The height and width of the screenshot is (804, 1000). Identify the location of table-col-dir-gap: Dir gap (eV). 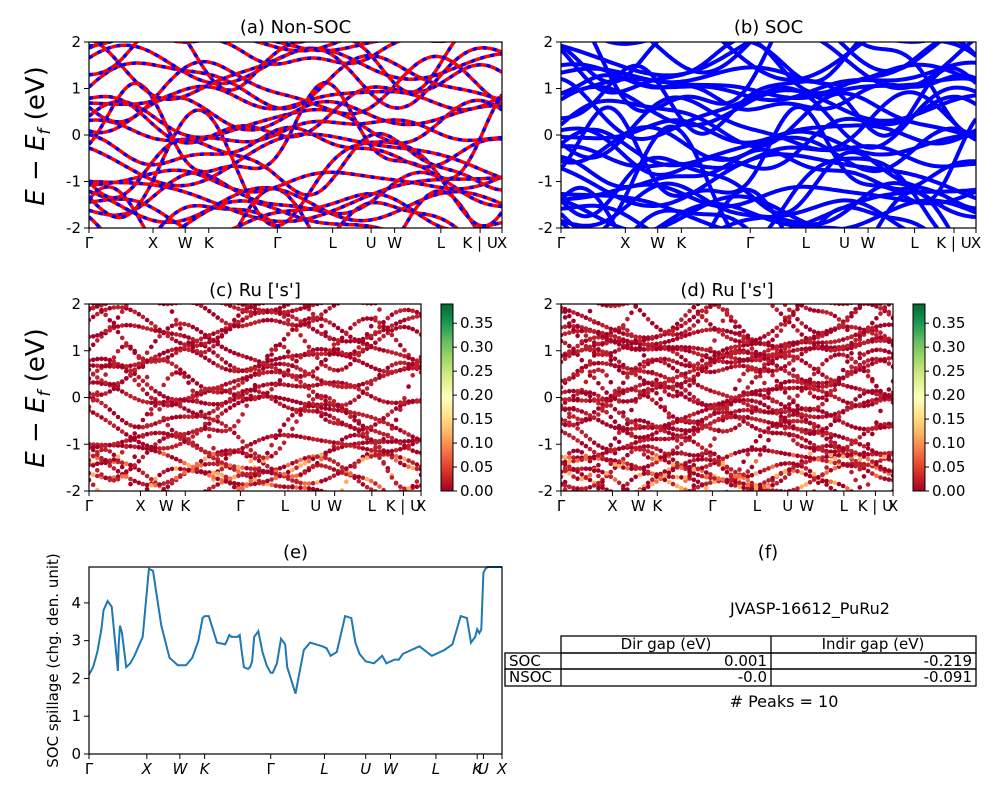
(666, 644).